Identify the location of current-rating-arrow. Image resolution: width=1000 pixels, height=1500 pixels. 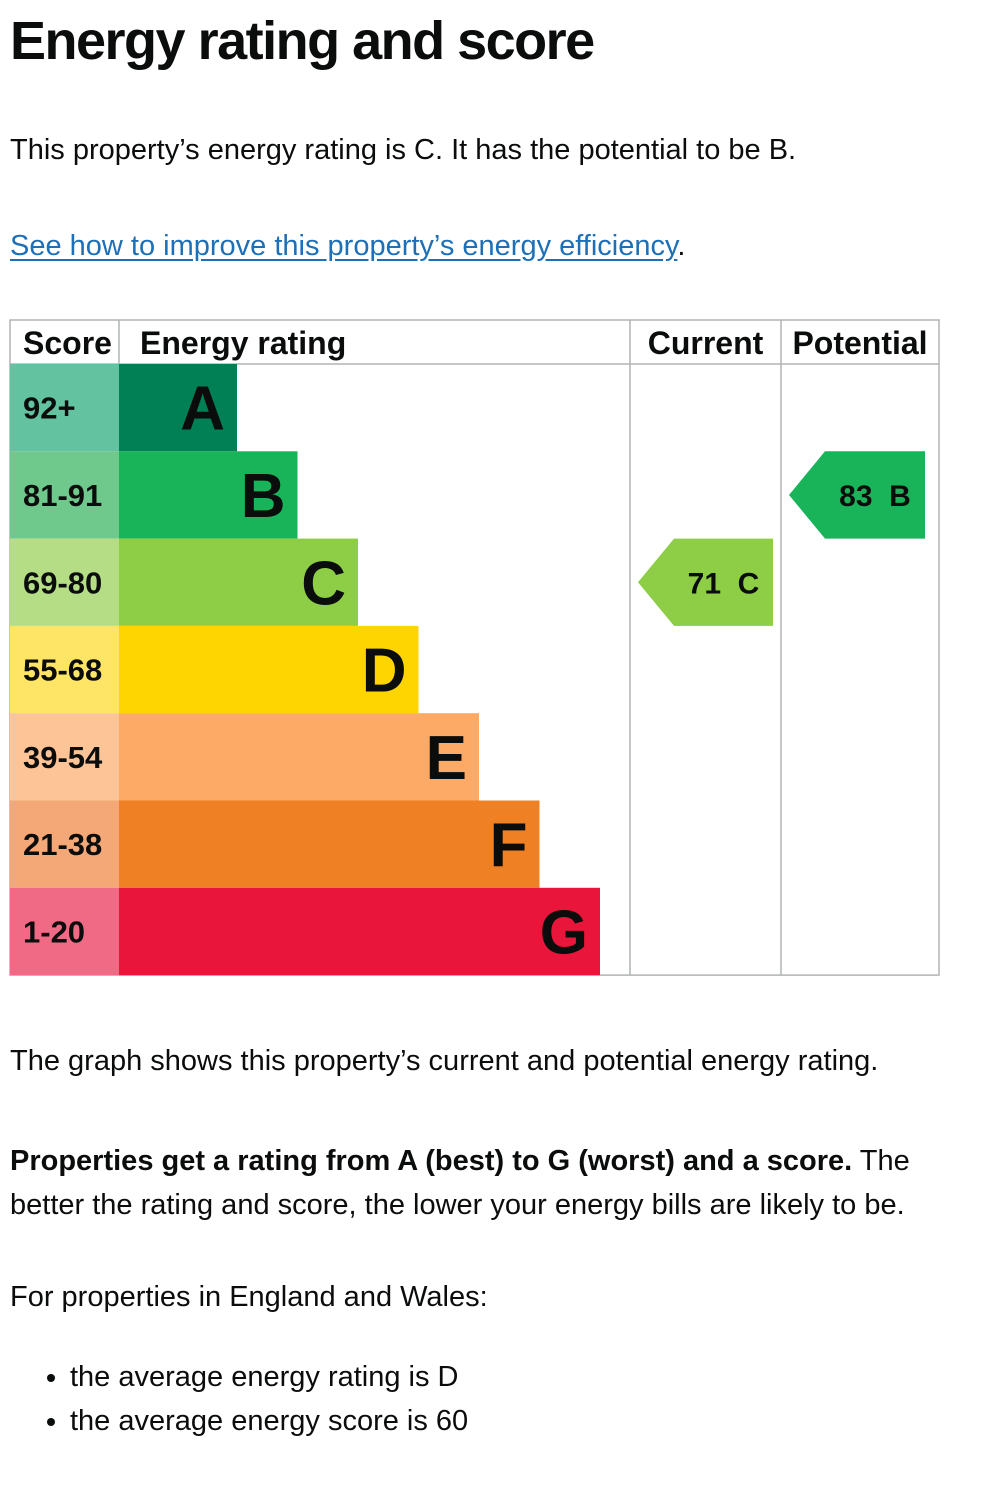
(705, 582).